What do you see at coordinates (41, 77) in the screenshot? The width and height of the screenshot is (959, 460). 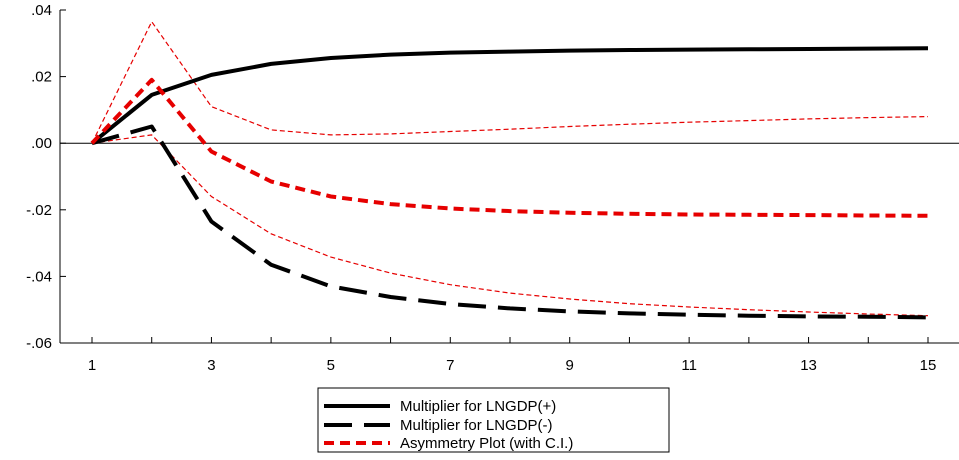 I see `y-tick-label: .02` at bounding box center [41, 77].